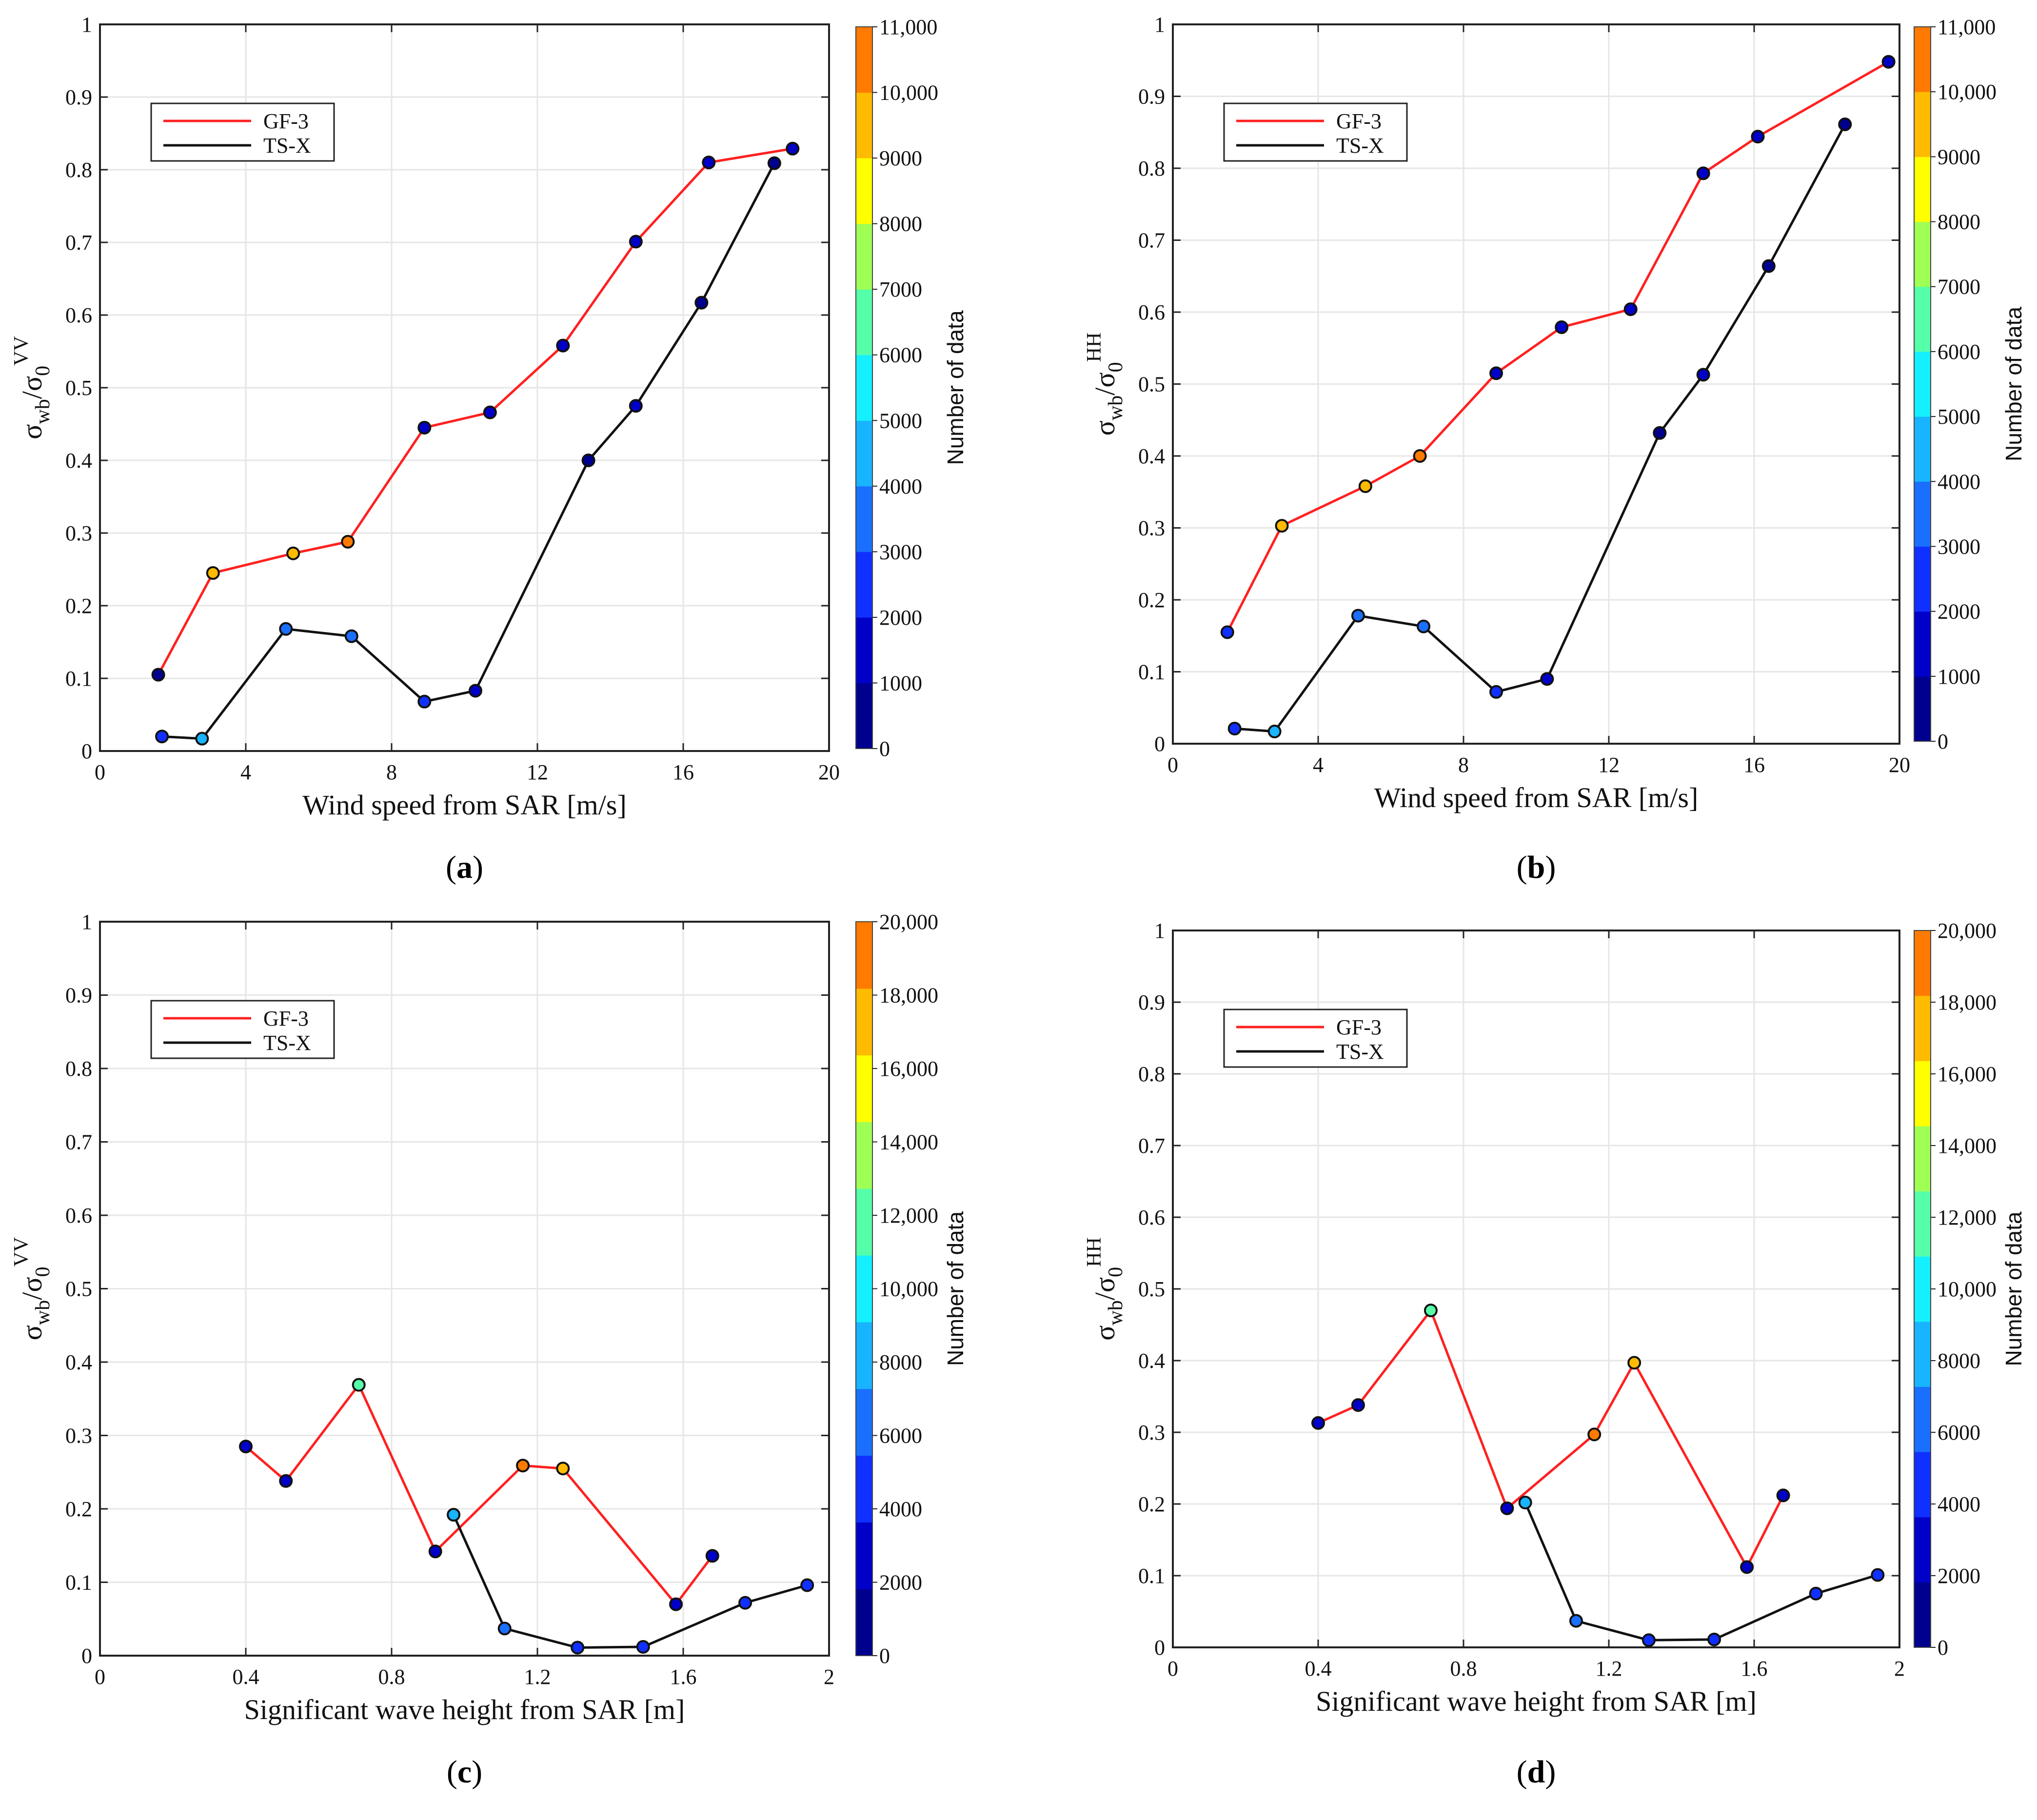  Describe the element at coordinates (1943, 741) in the screenshot. I see `colorbar-tick-label: 0` at that location.